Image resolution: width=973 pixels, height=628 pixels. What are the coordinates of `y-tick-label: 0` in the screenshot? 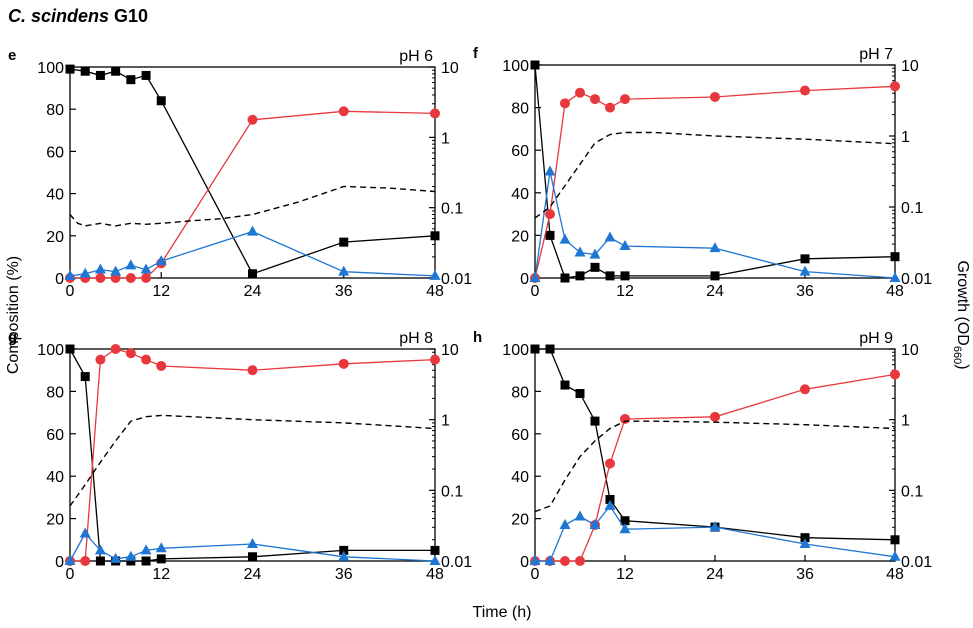 It's located at (524, 562).